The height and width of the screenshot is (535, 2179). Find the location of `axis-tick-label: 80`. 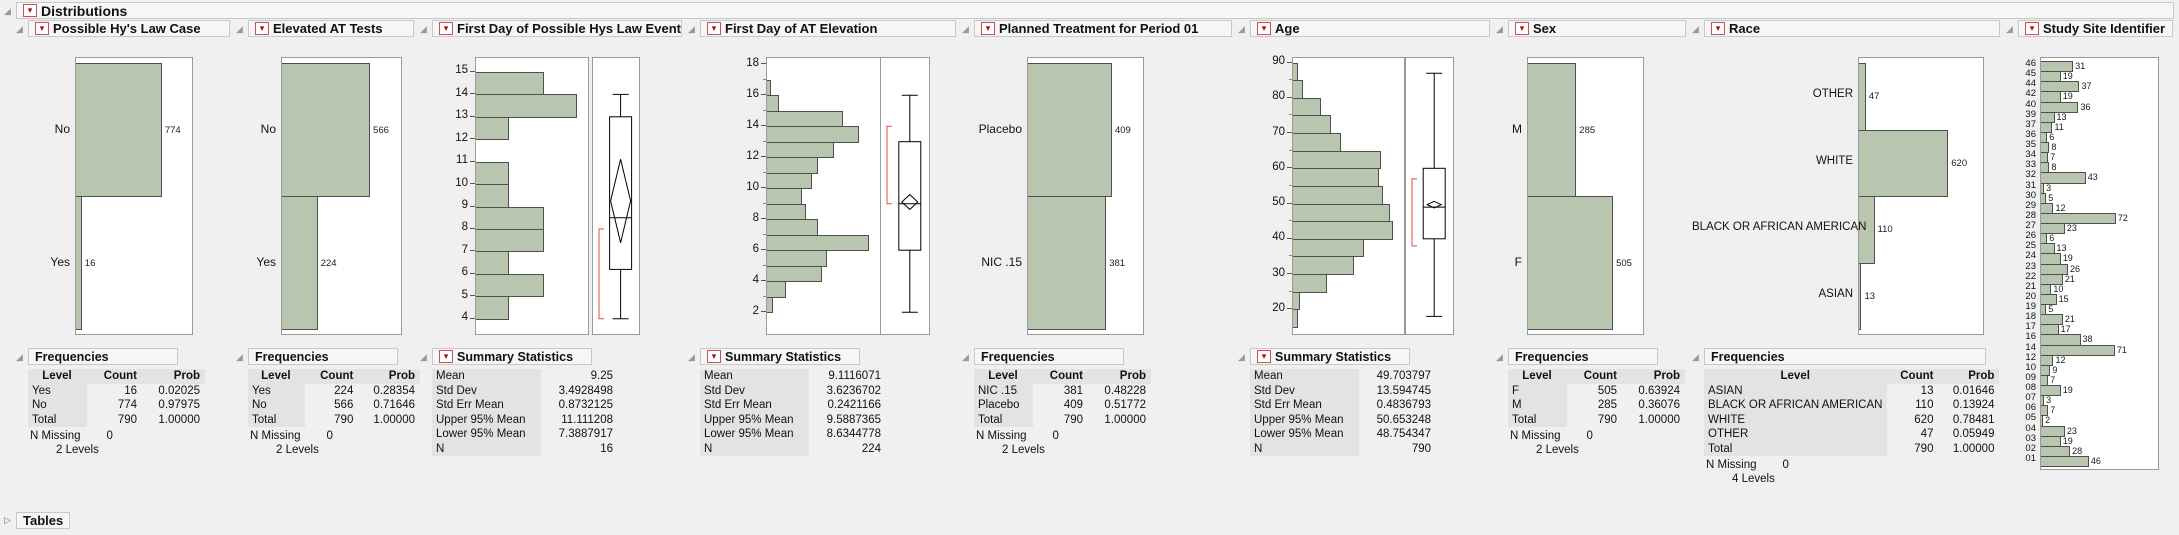

axis-tick-label: 80 is located at coordinates (1278, 96).